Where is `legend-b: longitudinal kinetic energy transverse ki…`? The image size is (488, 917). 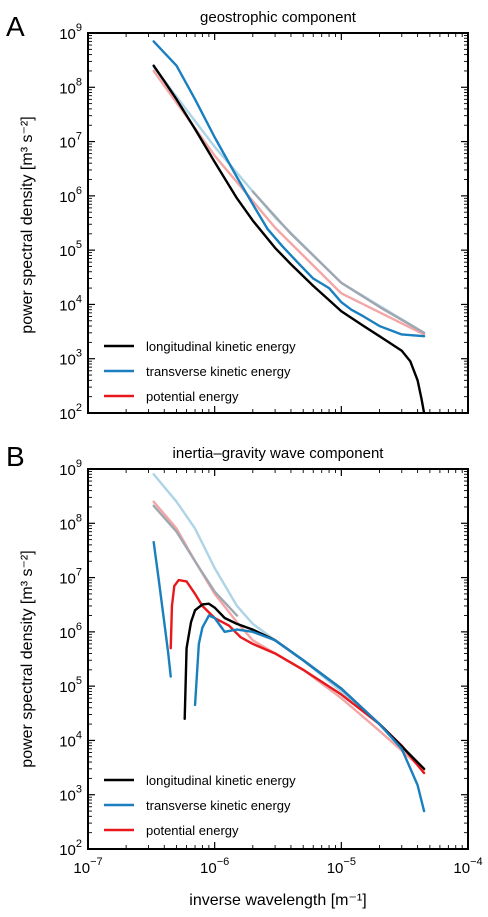 legend-b: longitudinal kinetic energy transverse ki… is located at coordinates (200, 805).